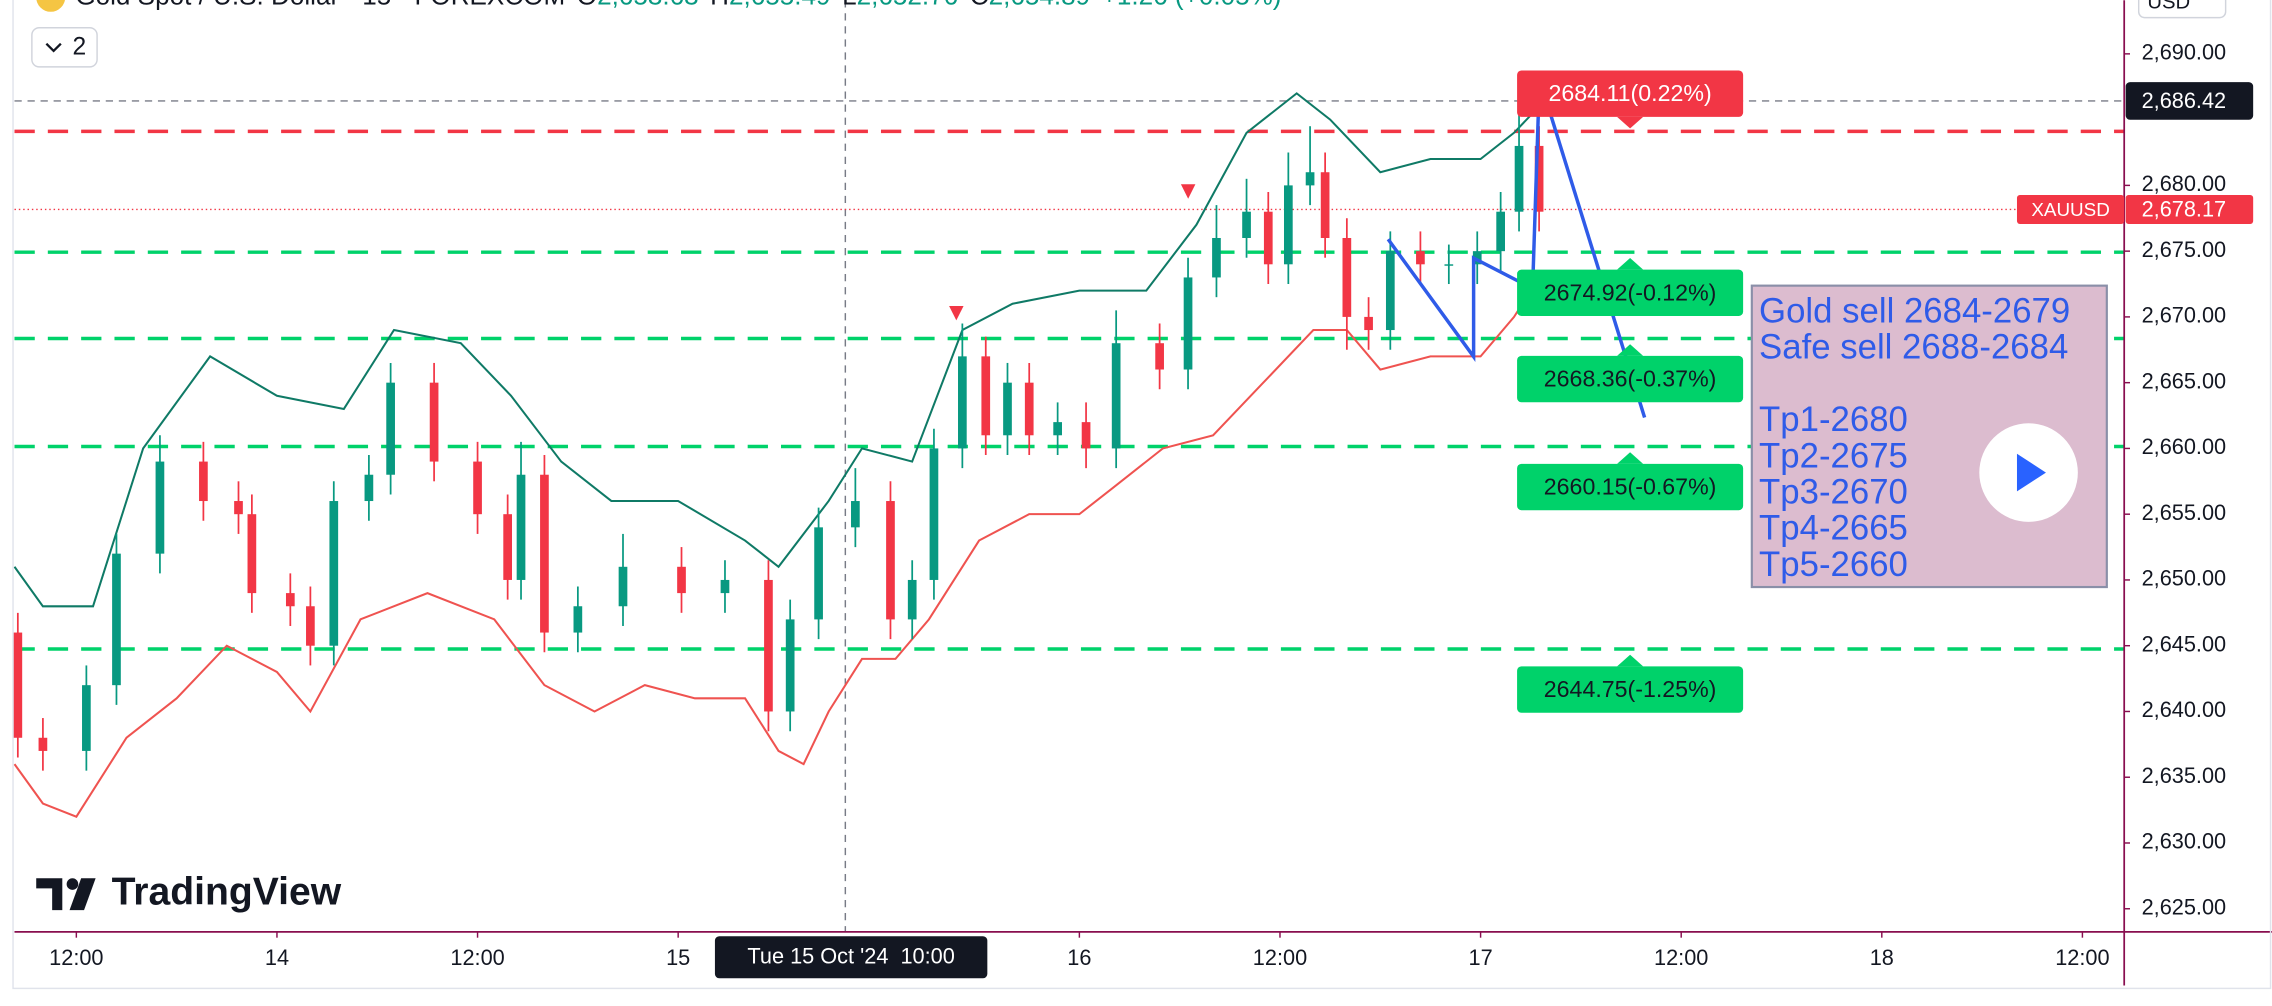 The width and height of the screenshot is (2272, 1006). I want to click on crosshair-price-box, so click(2189, 101).